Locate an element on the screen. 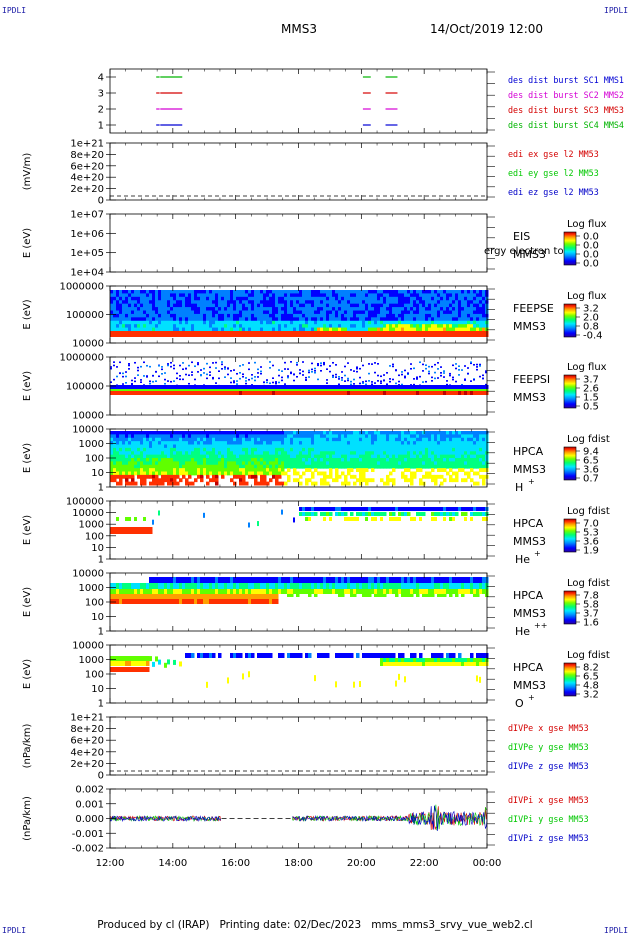 This screenshot has width=630, height=935. colorbar-tick-label: 0.0 is located at coordinates (591, 264).